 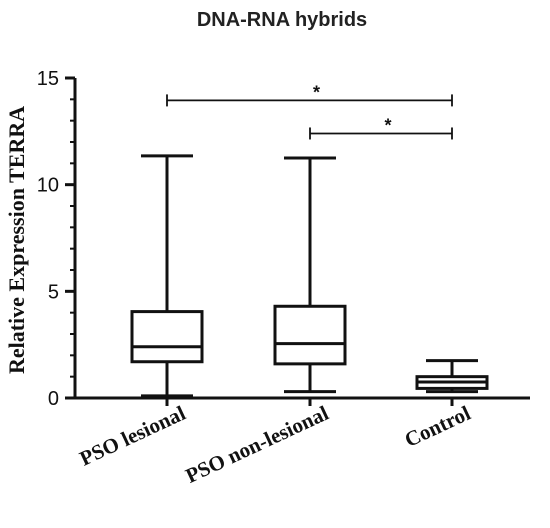 What do you see at coordinates (301, 401) in the screenshot?
I see `x-axis` at bounding box center [301, 401].